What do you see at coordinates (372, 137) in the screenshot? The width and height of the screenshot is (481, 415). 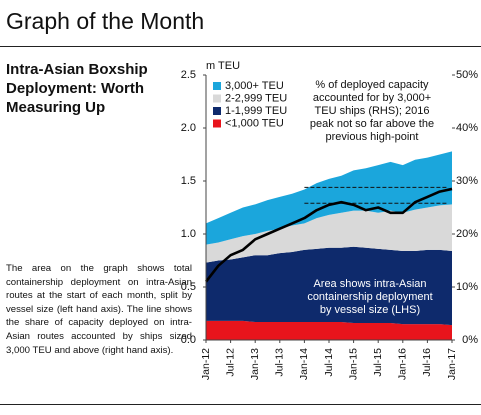 I see `annotation: previous high-point` at bounding box center [372, 137].